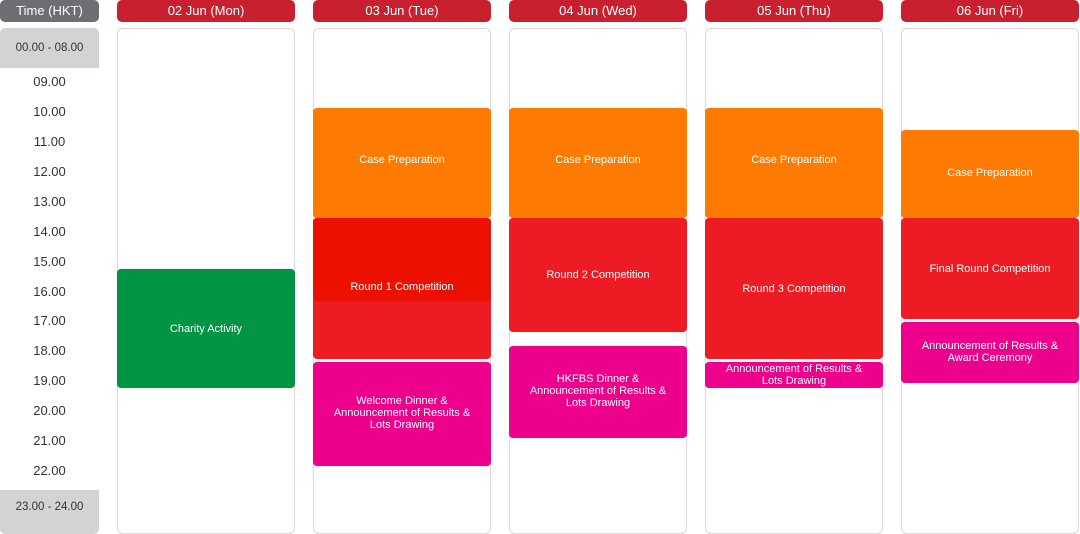  Describe the element at coordinates (49, 261) in the screenshot. I see `time-slot: 15.00` at that location.